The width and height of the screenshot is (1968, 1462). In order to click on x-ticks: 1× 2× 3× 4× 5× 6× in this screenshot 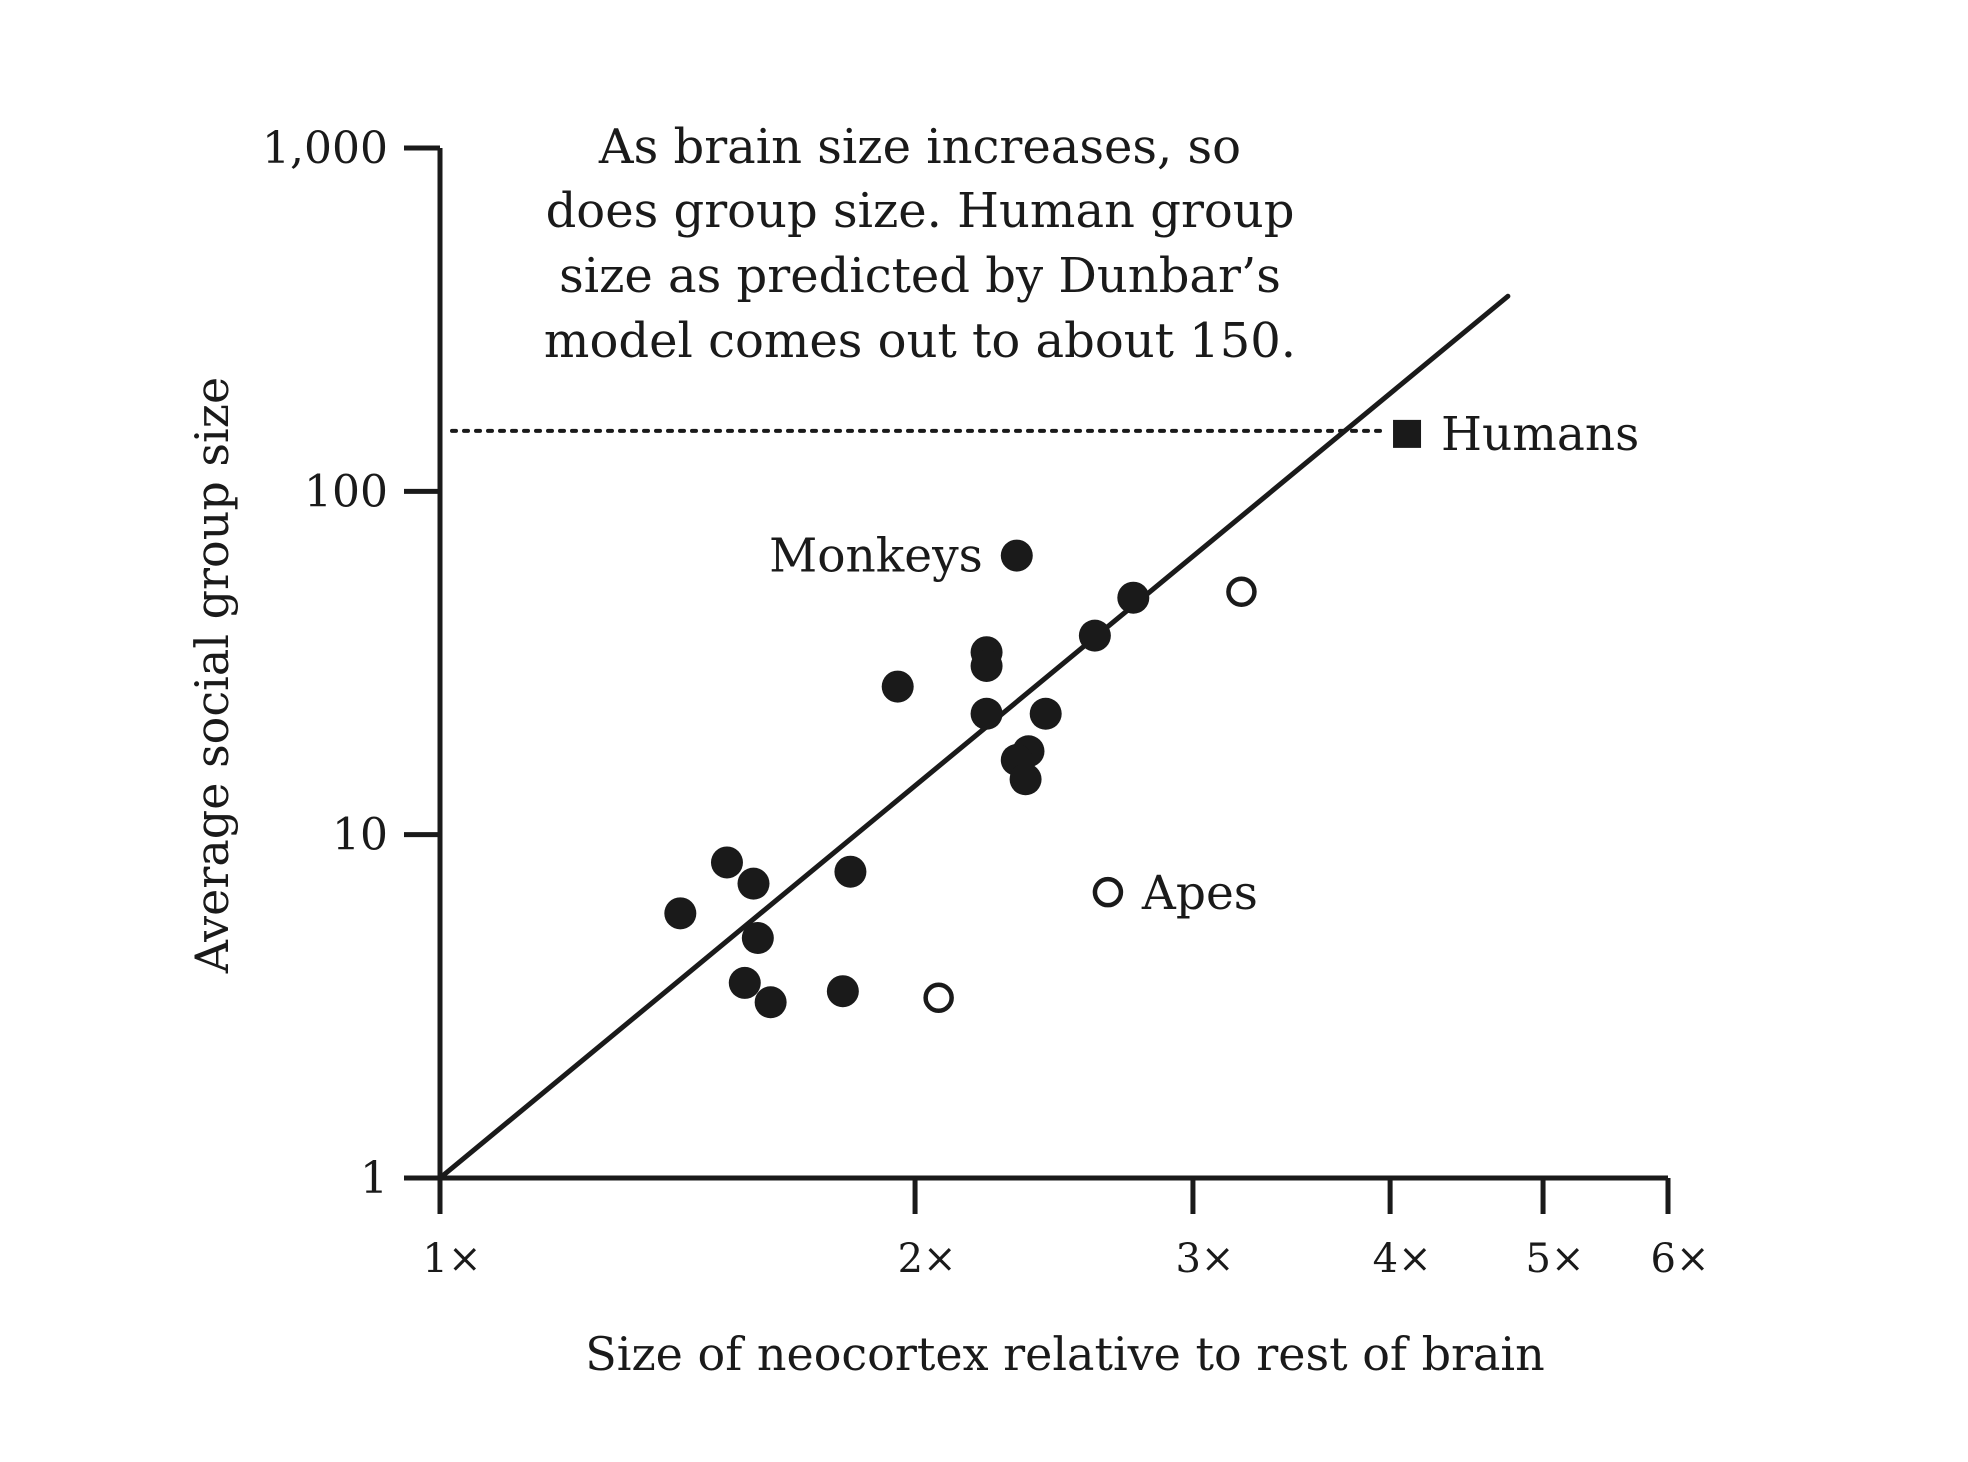, I will do `click(1066, 1230)`.